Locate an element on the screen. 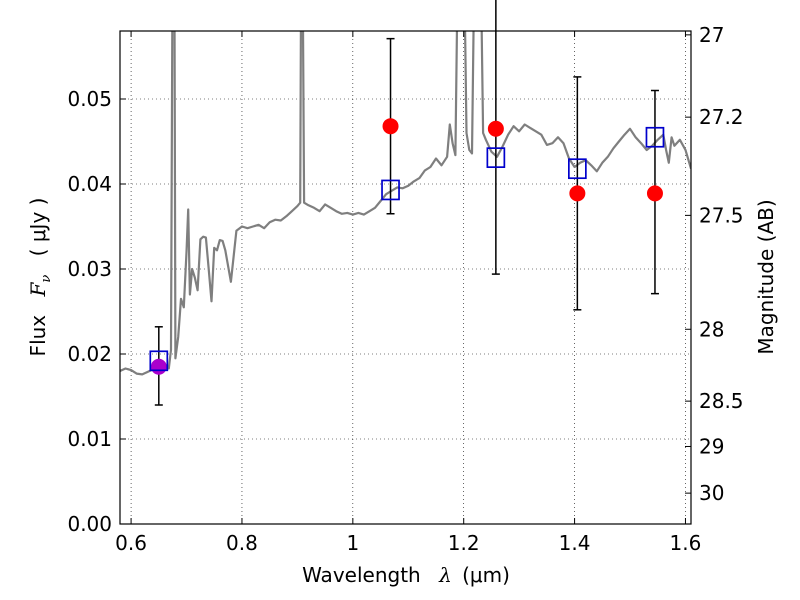 This screenshot has width=800, height=600. y2-axis-label: Magnitude (AB) is located at coordinates (766, 276).